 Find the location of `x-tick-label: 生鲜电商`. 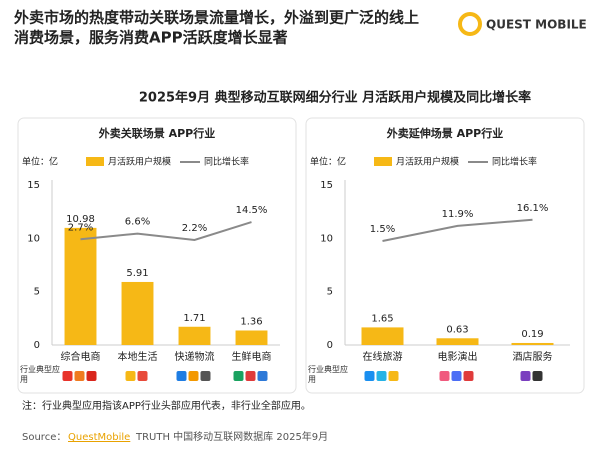

x-tick-label: 生鲜电商 is located at coordinates (252, 356).